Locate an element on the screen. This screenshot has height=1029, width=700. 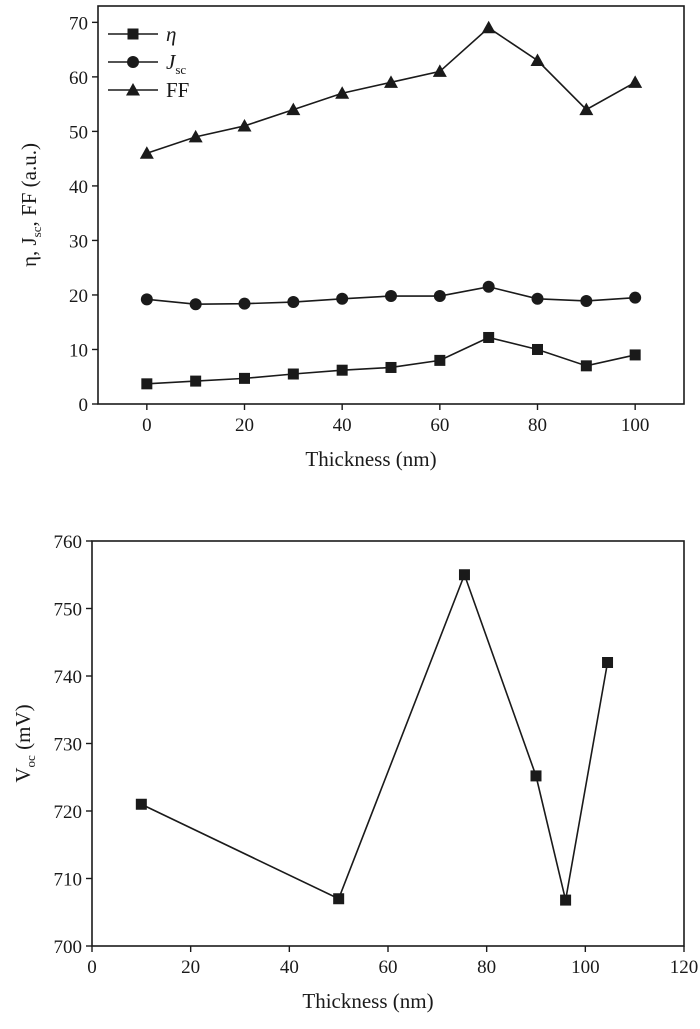
legend-marker-triangle is located at coordinates (133, 89).